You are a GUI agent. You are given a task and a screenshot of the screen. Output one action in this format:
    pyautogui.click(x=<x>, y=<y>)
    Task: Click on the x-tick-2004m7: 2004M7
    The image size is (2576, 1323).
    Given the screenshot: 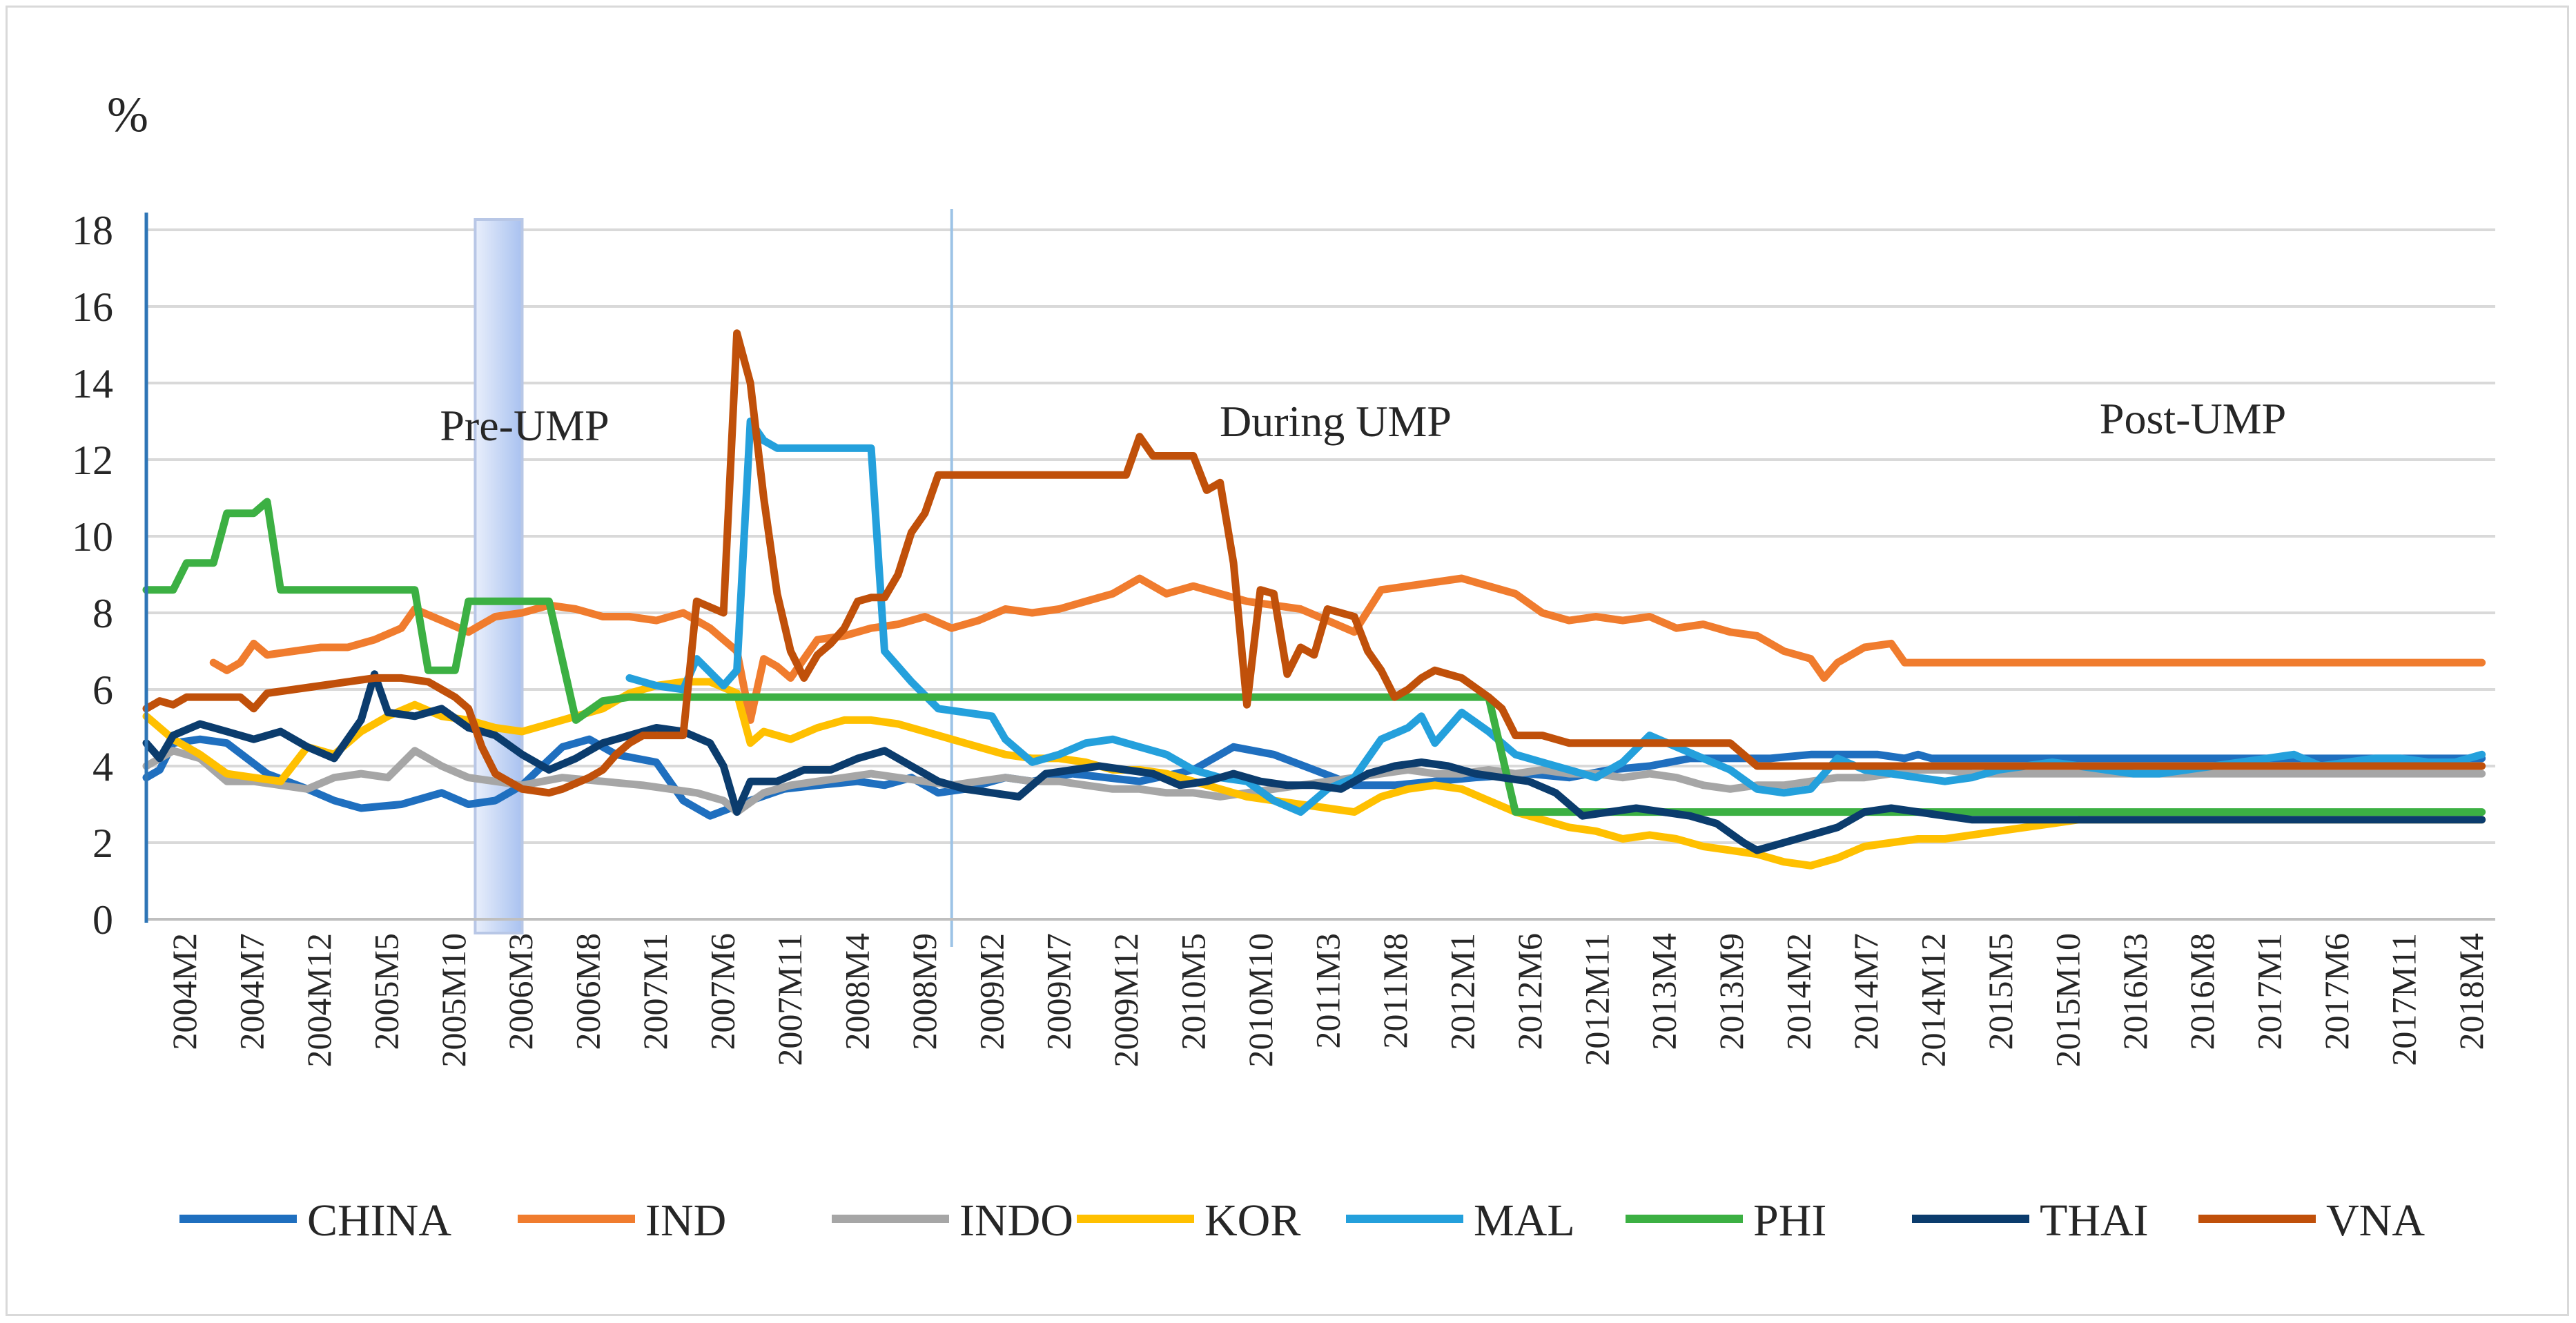 What is the action you would take?
    pyautogui.click(x=251, y=991)
    